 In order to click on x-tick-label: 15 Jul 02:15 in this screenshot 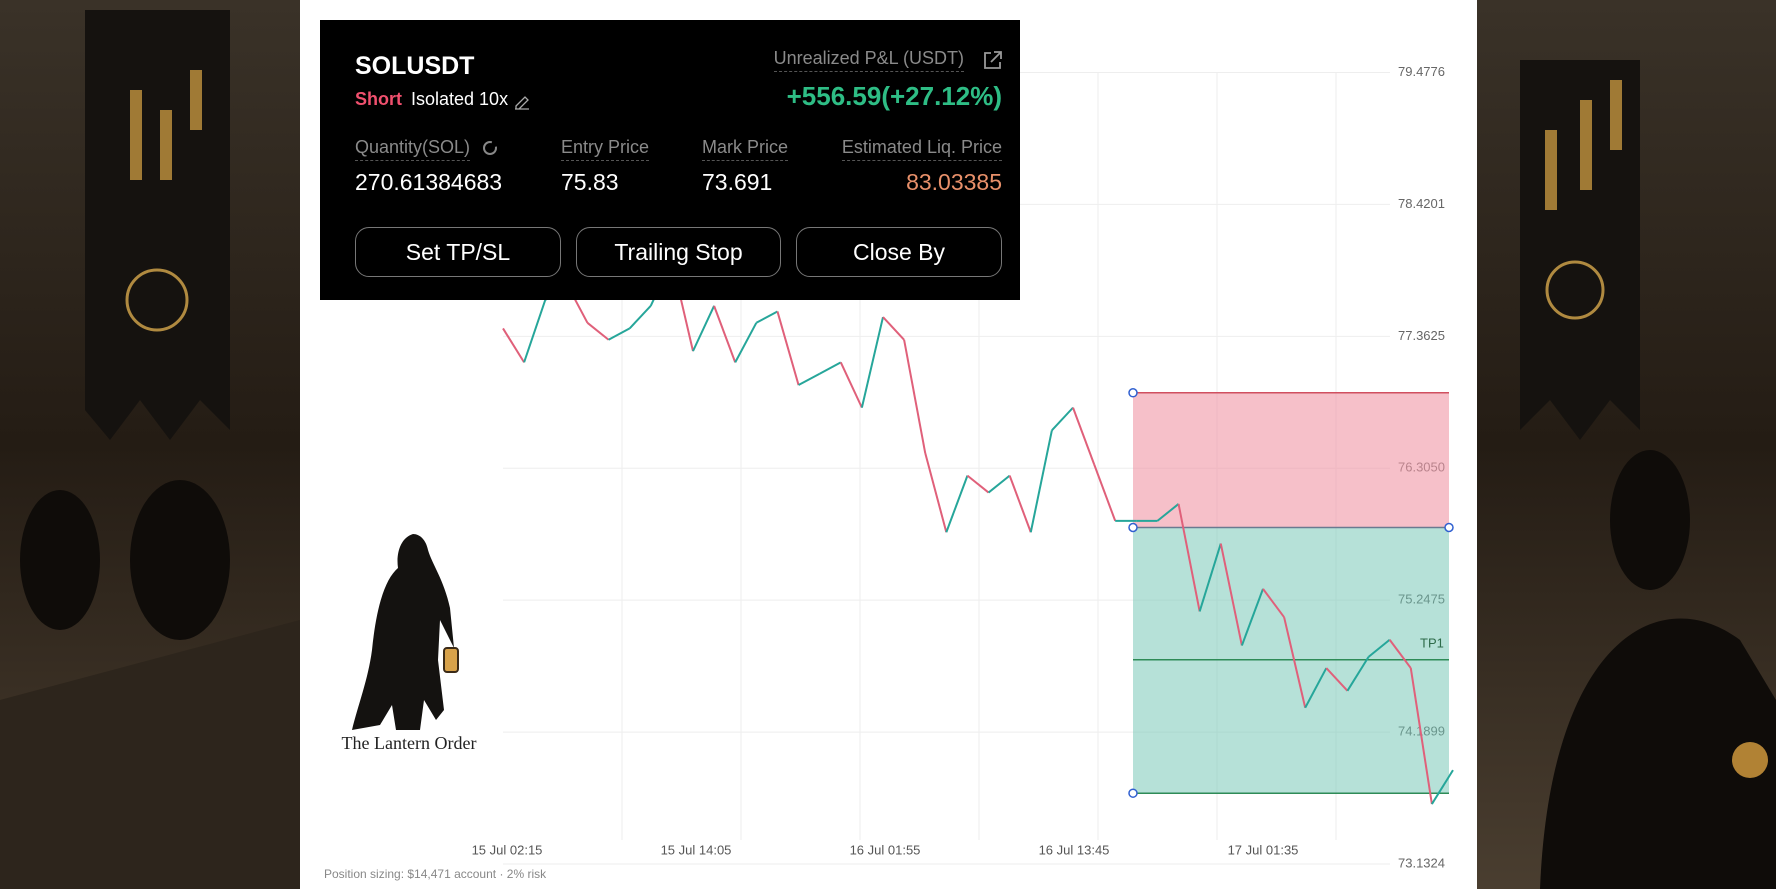, I will do `click(507, 849)`.